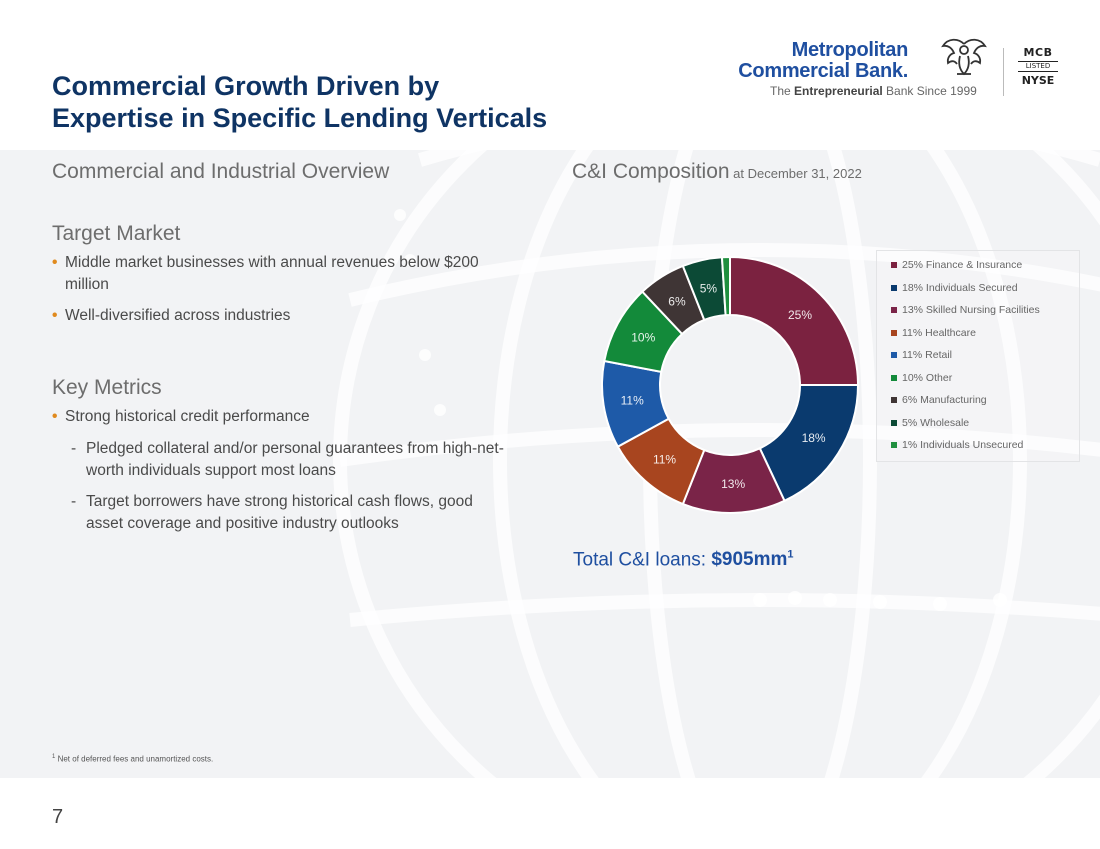  Describe the element at coordinates (985, 423) in the screenshot. I see `legend-item: 5% Wholesale` at that location.